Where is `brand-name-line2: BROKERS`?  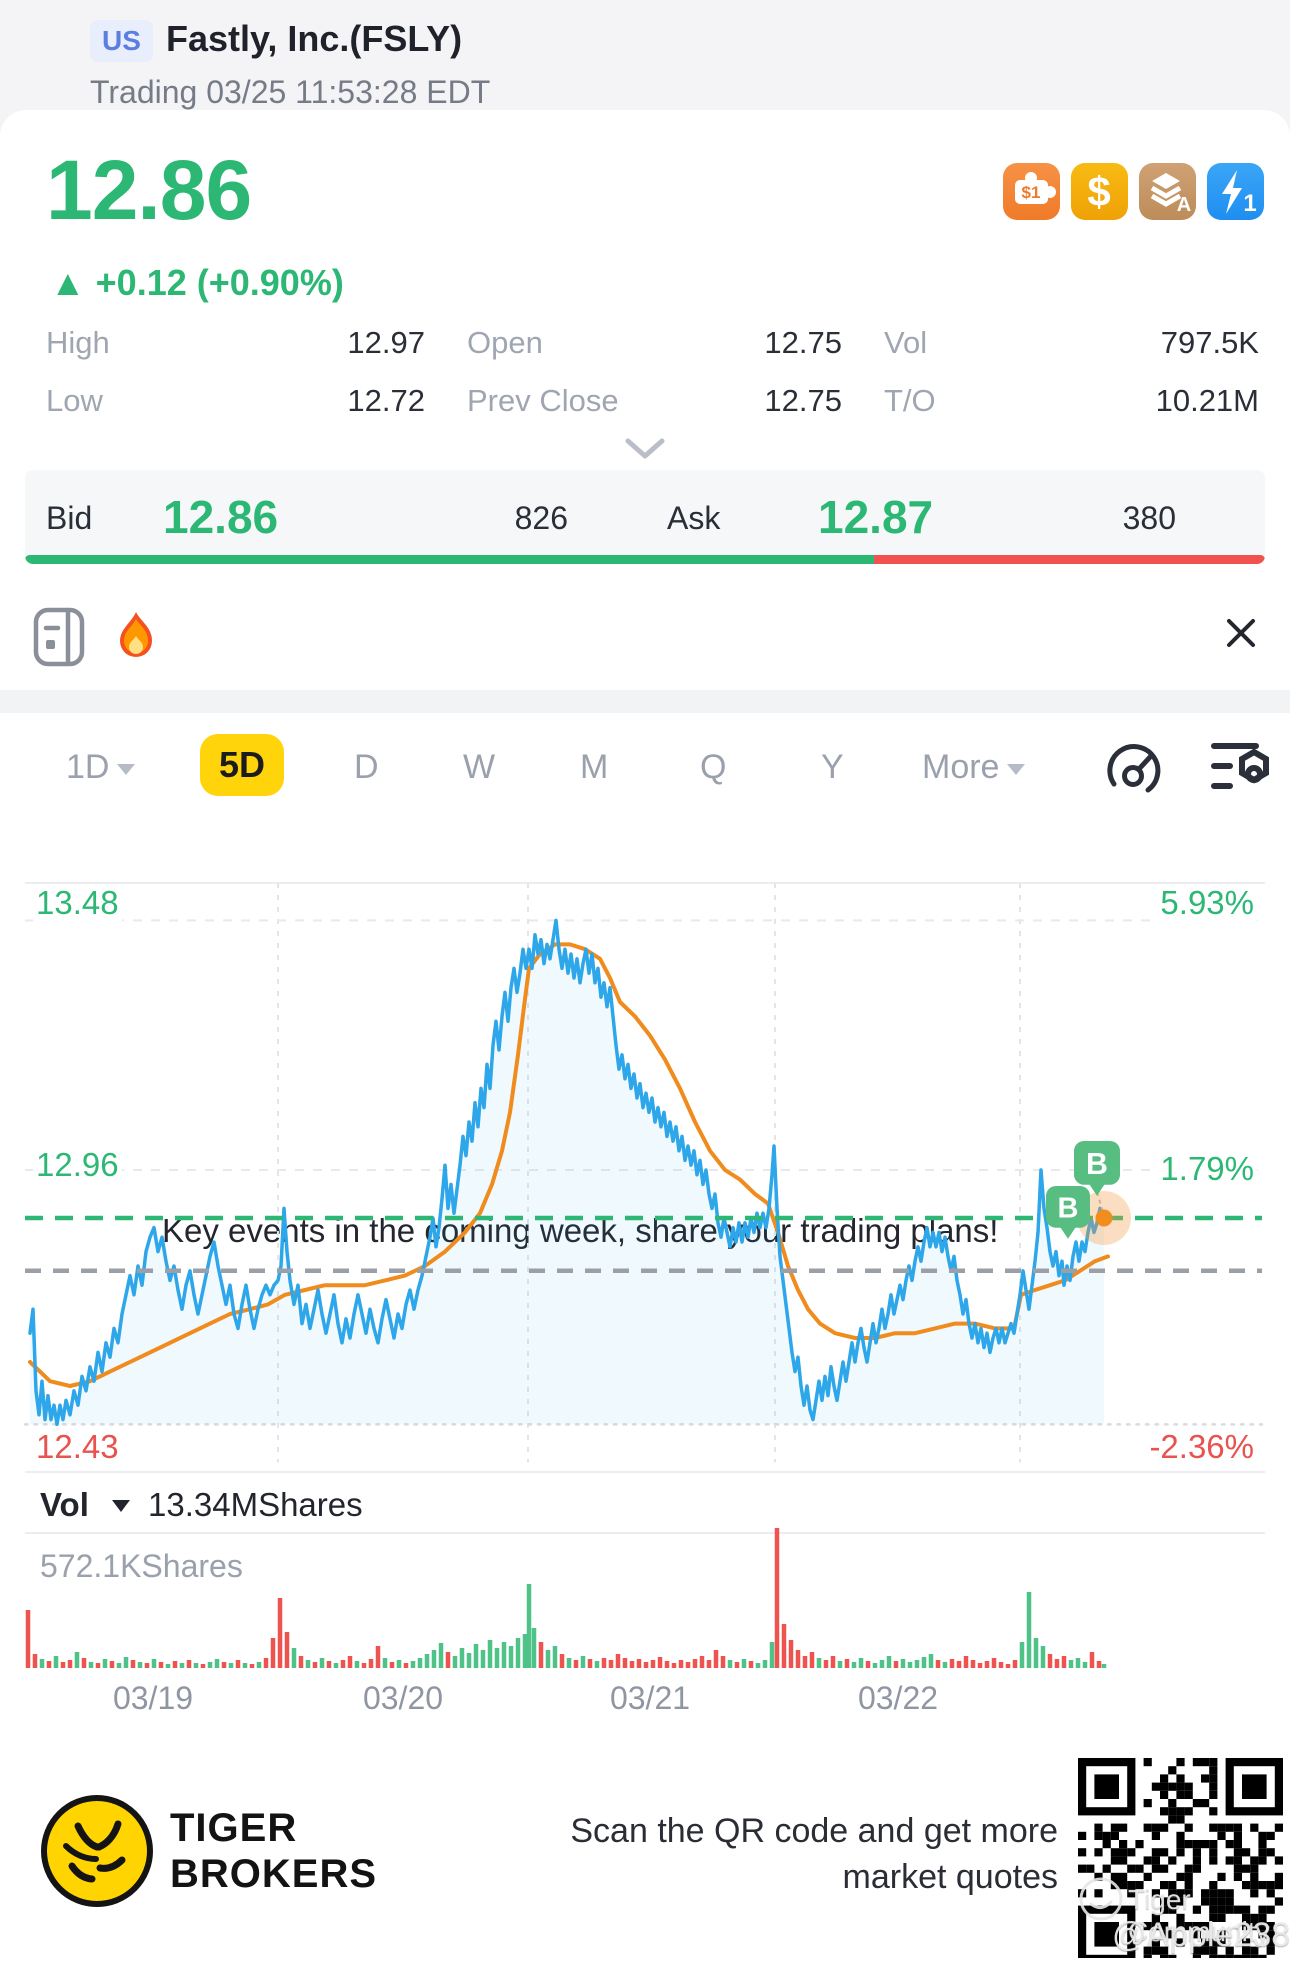 brand-name-line2: BROKERS is located at coordinates (274, 1874).